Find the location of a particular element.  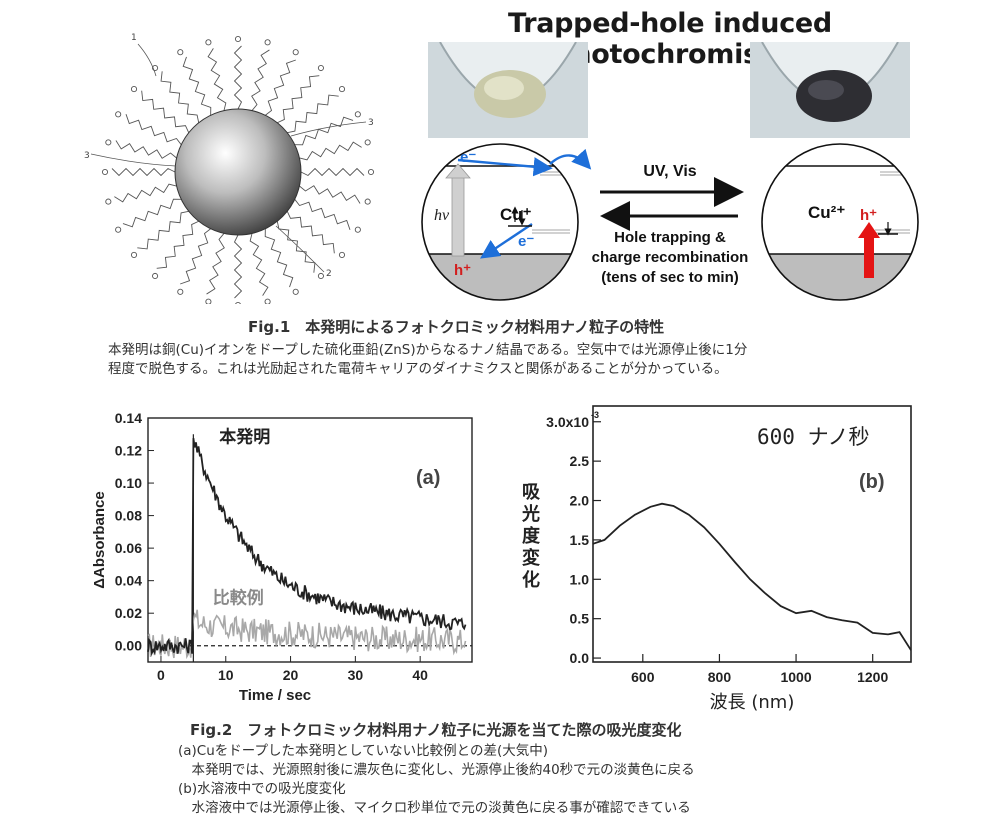

y-axis-label-char: 化 is located at coordinates (531, 580).